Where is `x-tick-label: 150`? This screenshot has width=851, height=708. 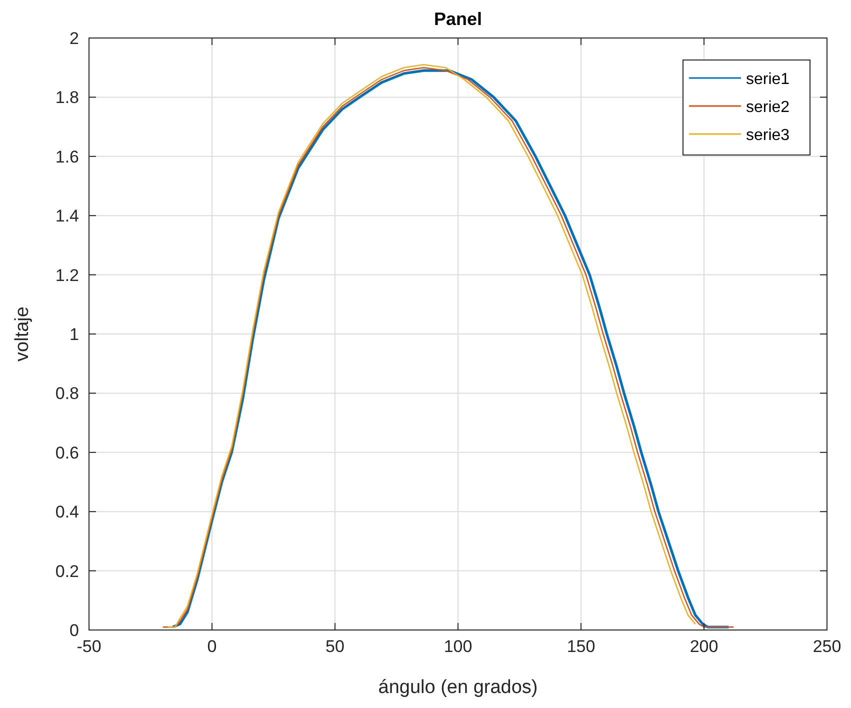 x-tick-label: 150 is located at coordinates (581, 646).